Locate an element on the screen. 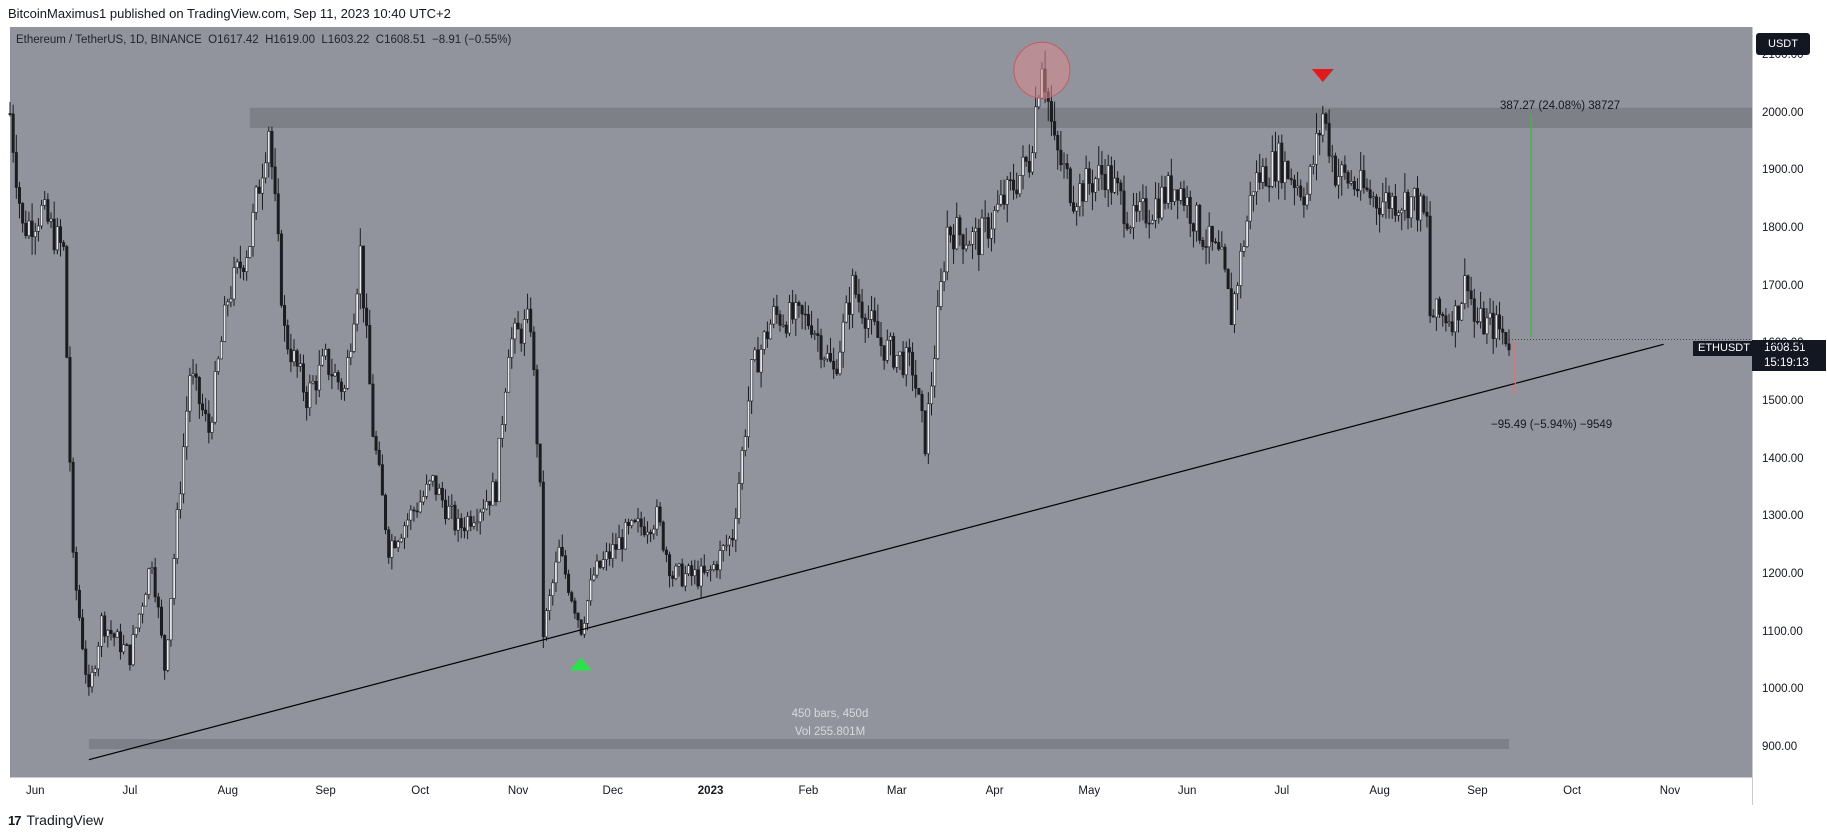 Image resolution: width=1827 pixels, height=840 pixels. legend-close: 1608.51 is located at coordinates (405, 40).